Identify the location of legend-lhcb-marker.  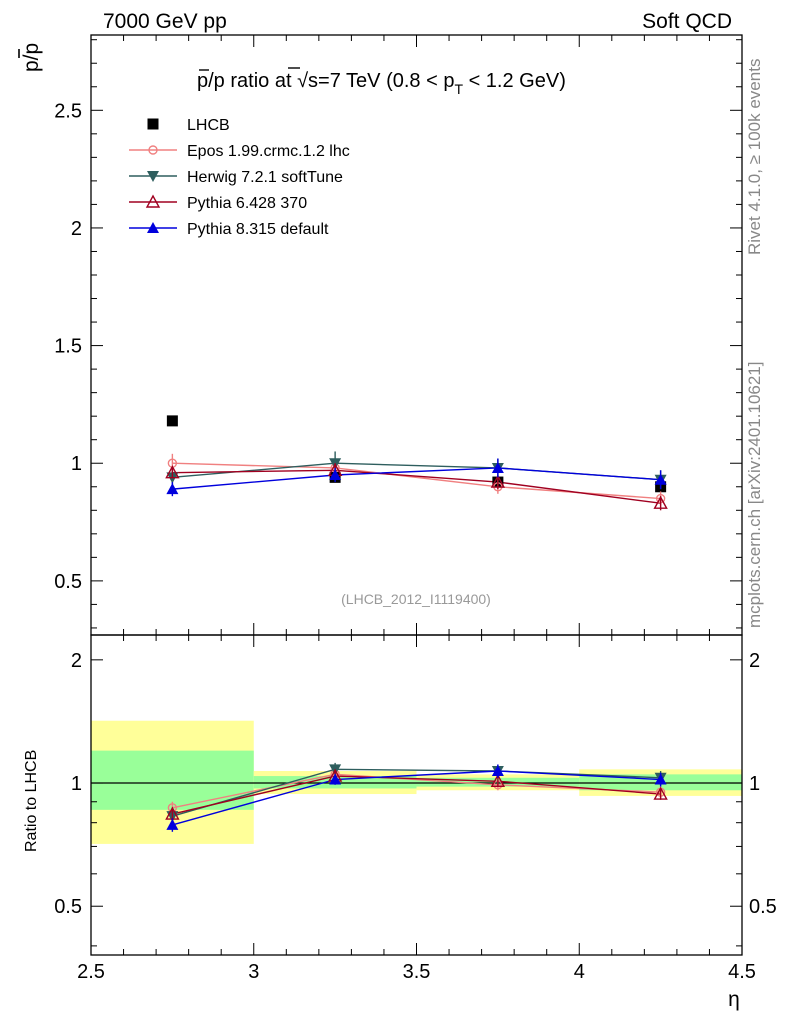
(153, 124).